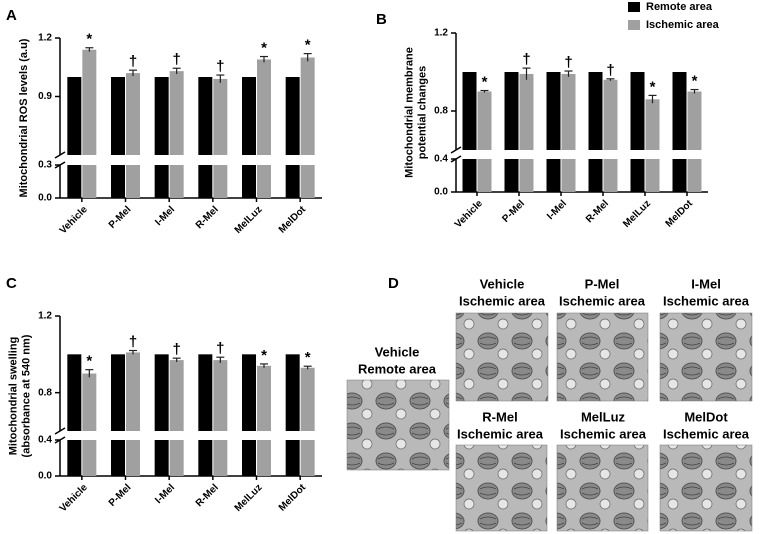  I want to click on y-tick-label: 0.9, so click(45, 96).